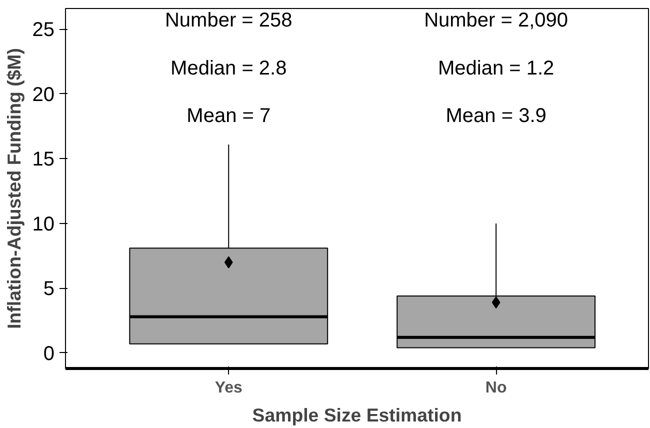 Image resolution: width=650 pixels, height=428 pixels. Describe the element at coordinates (357, 415) in the screenshot. I see `x-axis-title: Sample Size Estimation` at that location.